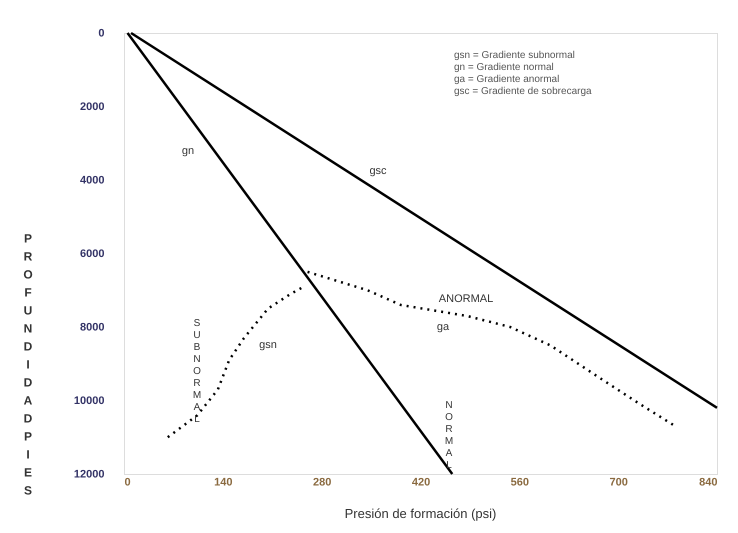 The image size is (738, 533). Describe the element at coordinates (618, 482) in the screenshot. I see `x-tick-label: 700` at that location.